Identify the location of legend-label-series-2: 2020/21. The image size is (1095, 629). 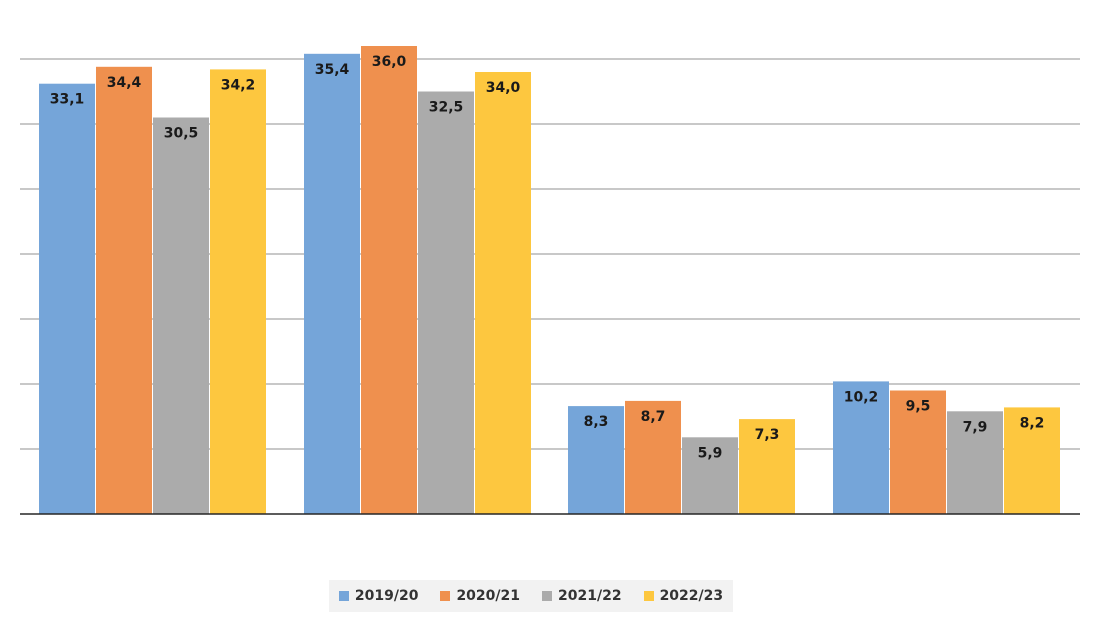
(488, 596).